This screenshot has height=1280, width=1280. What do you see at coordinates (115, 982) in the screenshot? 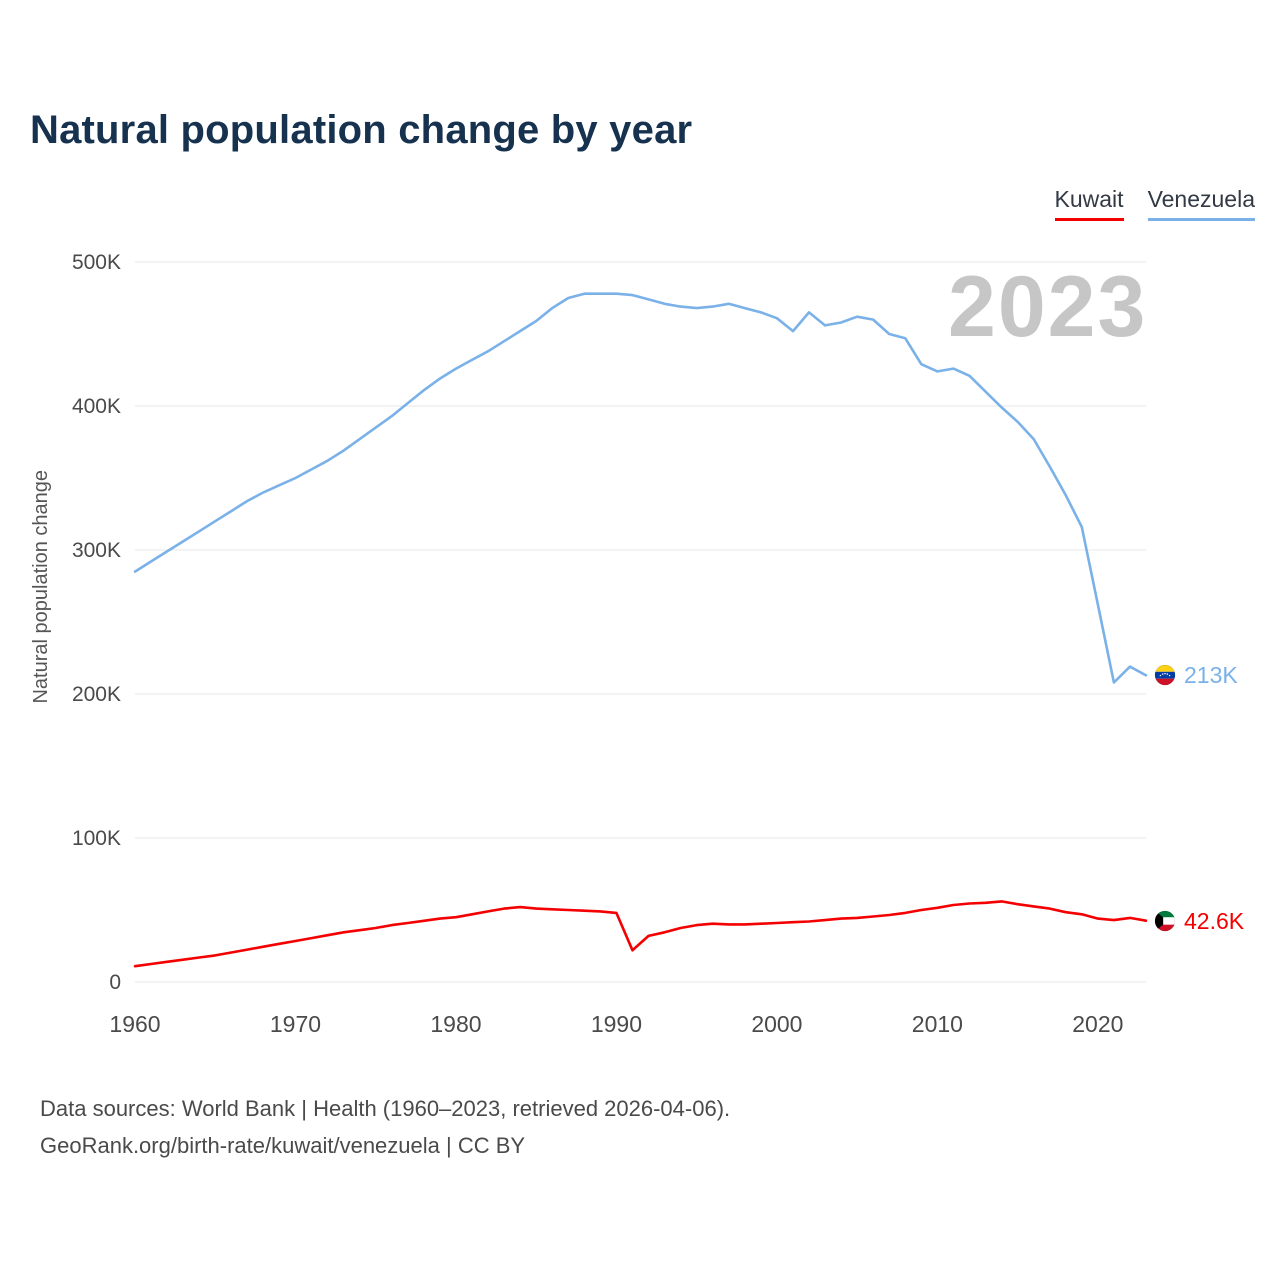
I see `svg-text: 0` at bounding box center [115, 982].